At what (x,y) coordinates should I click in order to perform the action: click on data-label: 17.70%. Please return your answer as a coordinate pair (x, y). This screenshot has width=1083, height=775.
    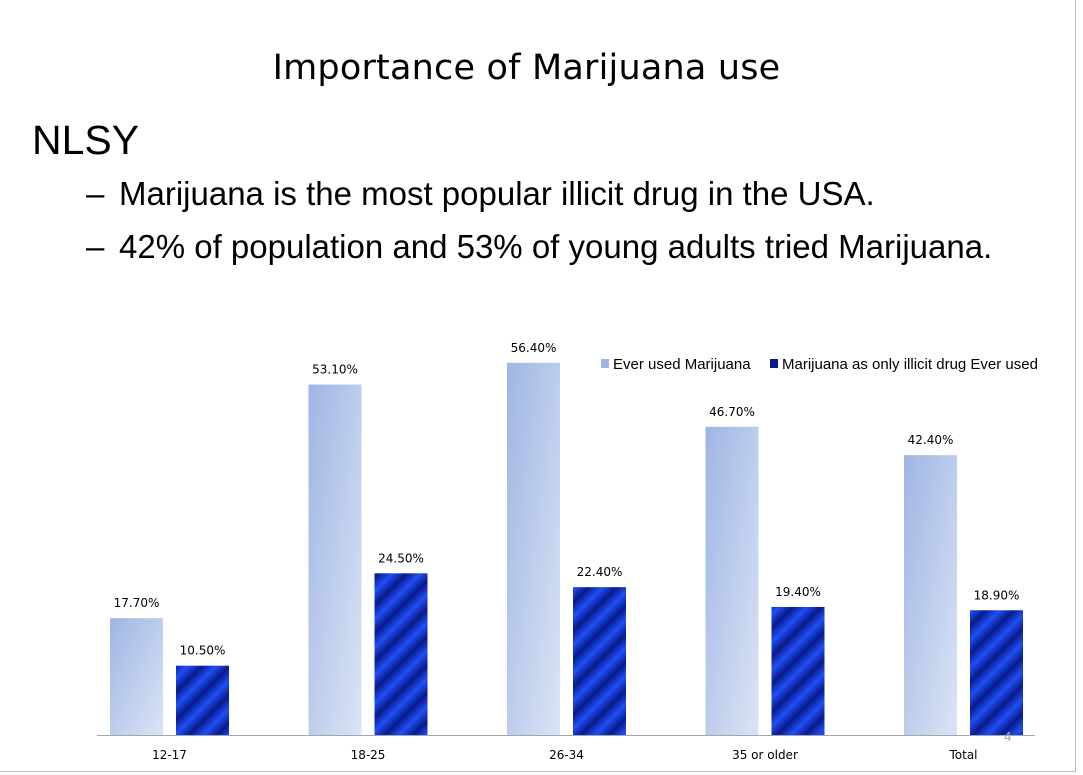
    Looking at the image, I should click on (137, 603).